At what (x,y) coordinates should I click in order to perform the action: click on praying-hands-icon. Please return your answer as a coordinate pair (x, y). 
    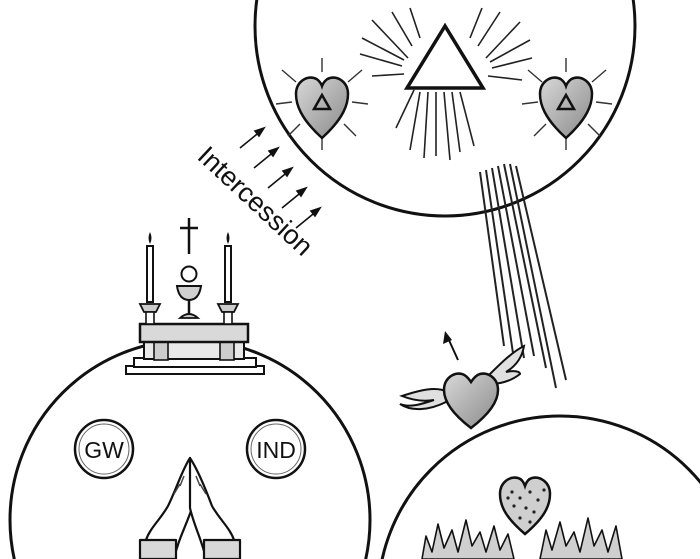
    Looking at the image, I should click on (190, 507).